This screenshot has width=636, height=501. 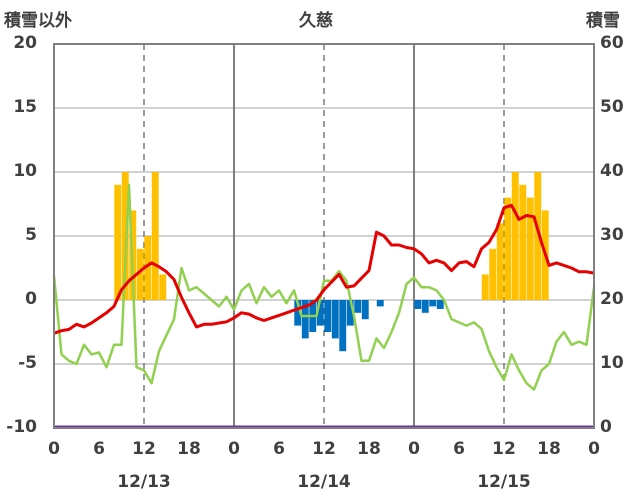 What do you see at coordinates (324, 482) in the screenshot?
I see `date-label: 12/14` at bounding box center [324, 482].